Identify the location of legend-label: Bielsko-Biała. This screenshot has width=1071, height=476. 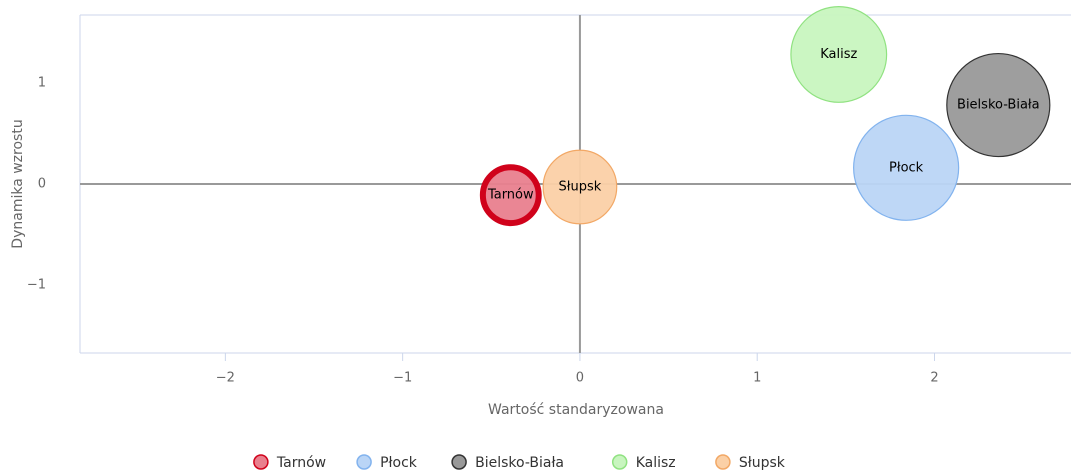
(519, 463).